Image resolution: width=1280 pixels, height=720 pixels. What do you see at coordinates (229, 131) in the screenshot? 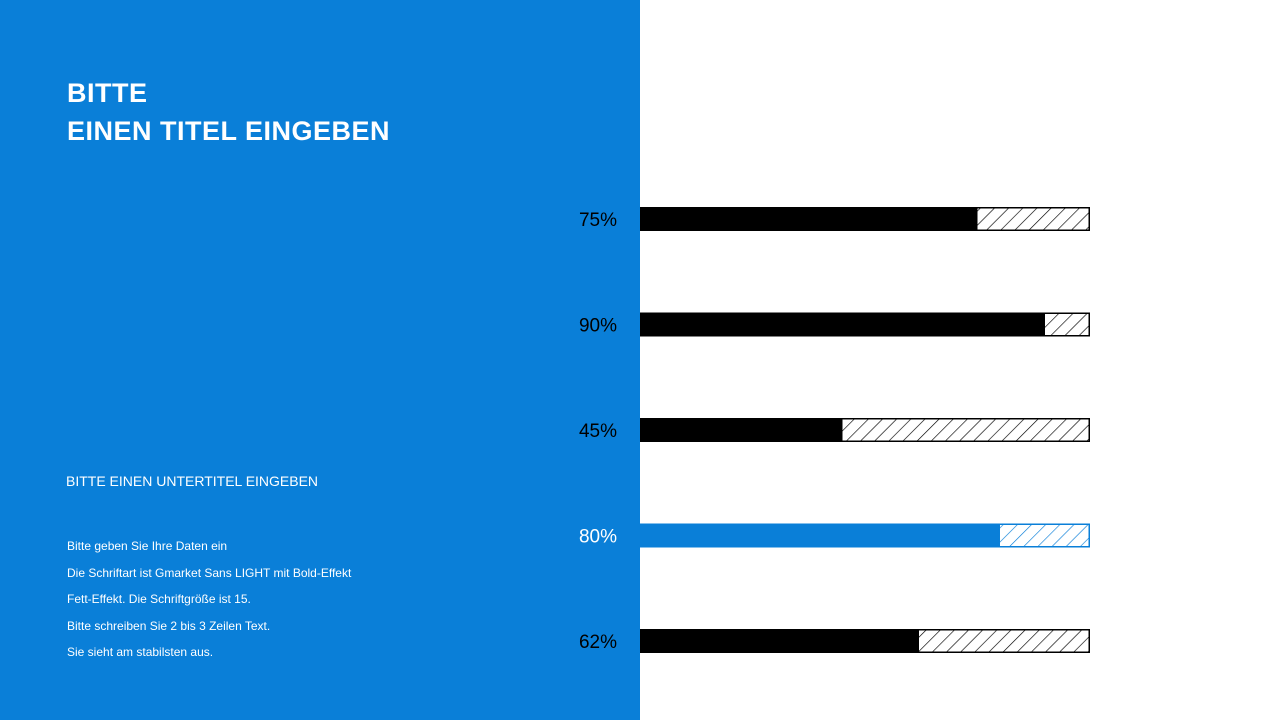
I see `slide-title-line-2: EINEN TITEL EINGEBEN` at bounding box center [229, 131].